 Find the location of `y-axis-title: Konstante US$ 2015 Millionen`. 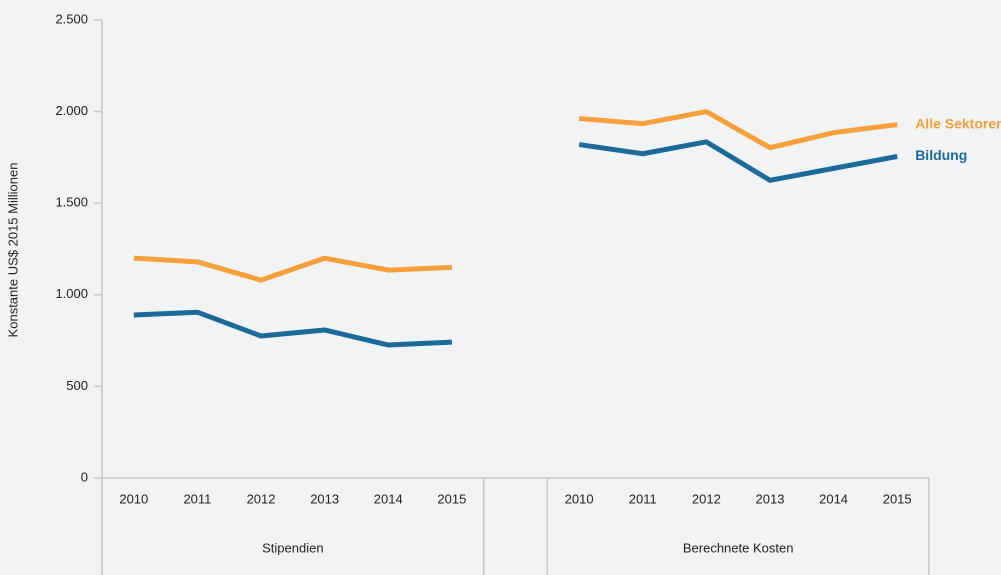

y-axis-title: Konstante US$ 2015 Millionen is located at coordinates (12, 250).